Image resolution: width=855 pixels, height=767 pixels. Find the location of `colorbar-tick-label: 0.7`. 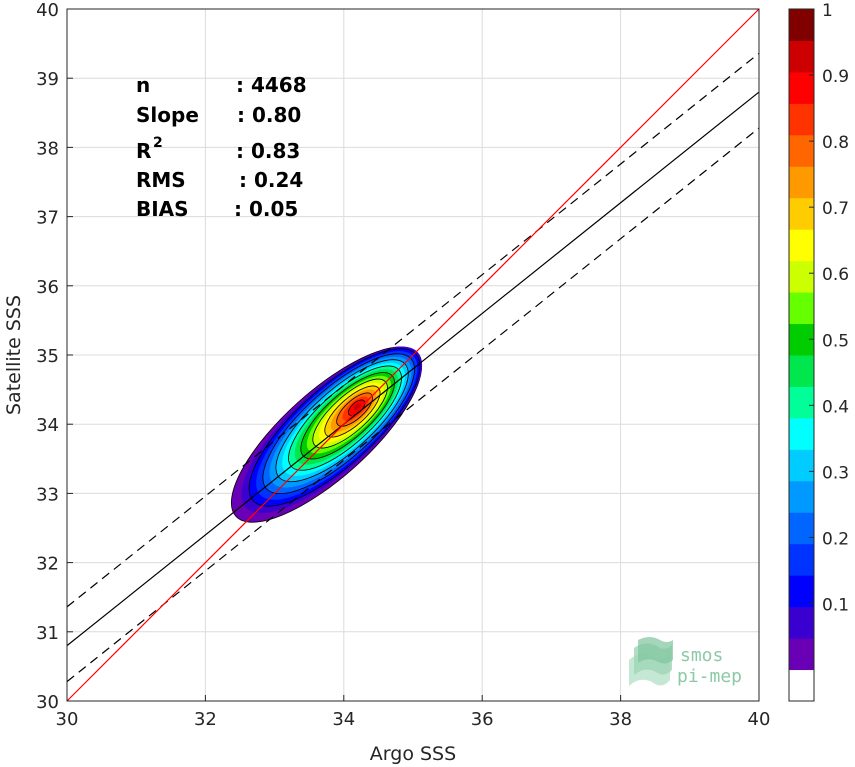

colorbar-tick-label: 0.7 is located at coordinates (835, 209).